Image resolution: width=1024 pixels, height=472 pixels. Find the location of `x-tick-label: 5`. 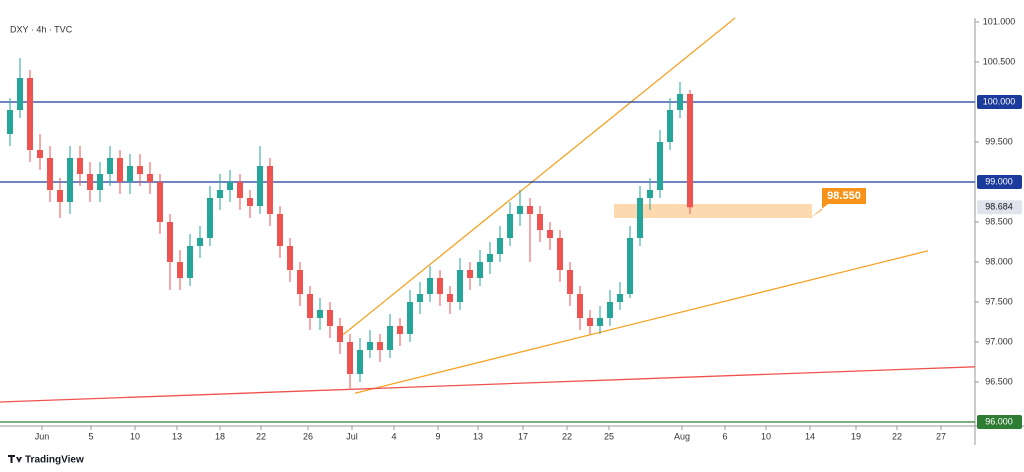

x-tick-label: 5 is located at coordinates (90, 436).